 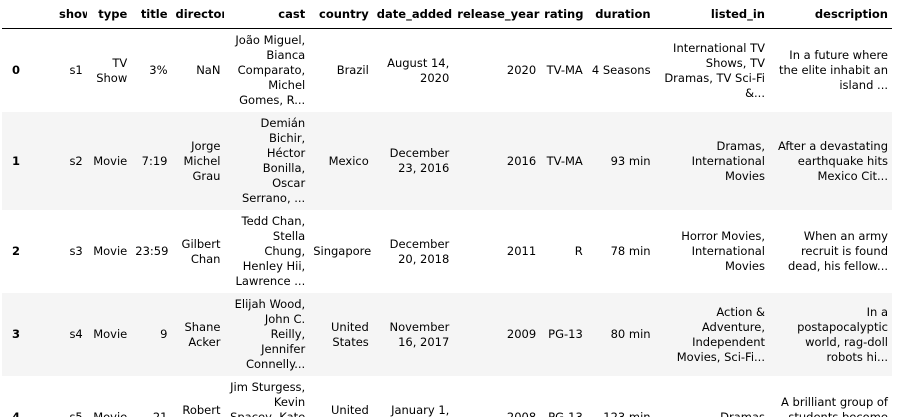 What do you see at coordinates (627, 413) in the screenshot?
I see `cell-duration: 123 min` at bounding box center [627, 413].